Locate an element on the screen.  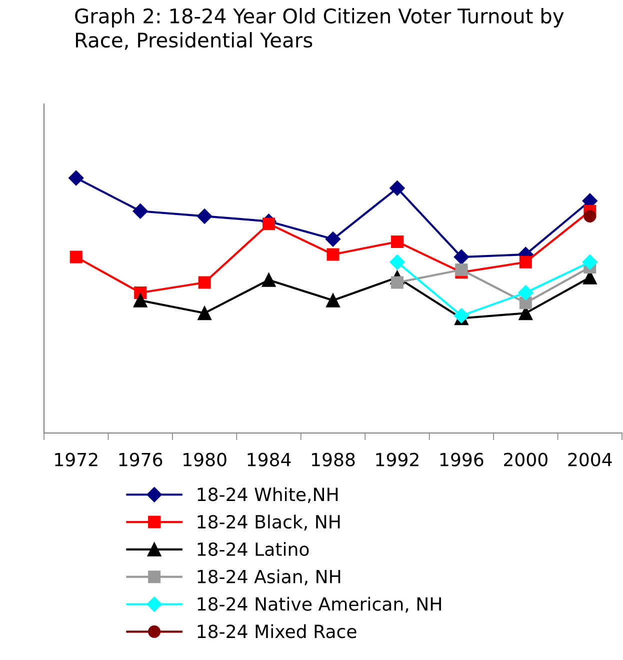
x-tick-label: 1980 is located at coordinates (205, 459).